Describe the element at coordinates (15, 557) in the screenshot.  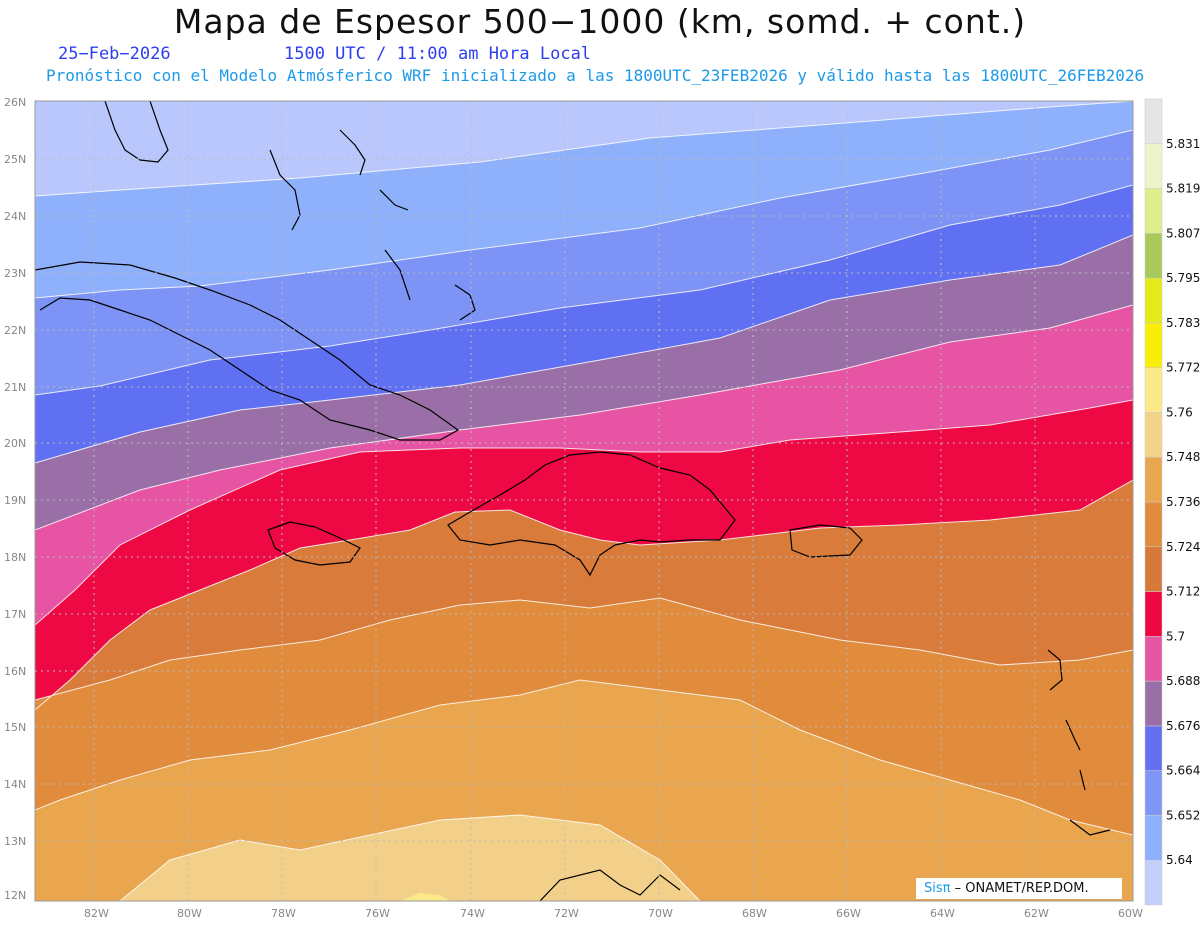
I see `lat-label: 18N` at that location.